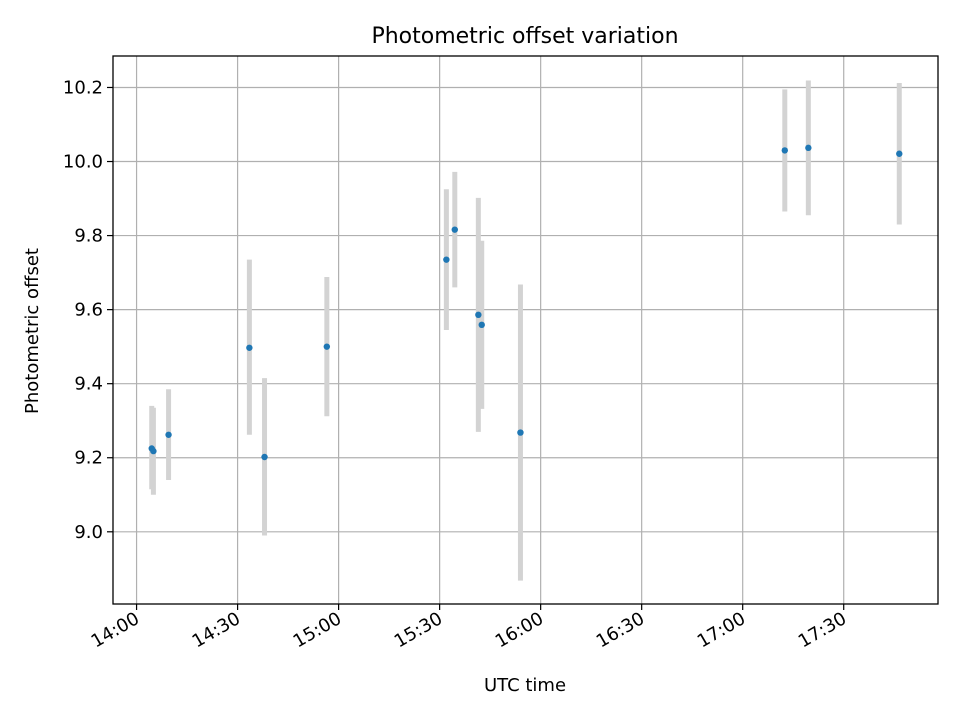 This screenshot has height=720, width=960. I want to click on y-tick-label: 9.4, so click(88, 384).